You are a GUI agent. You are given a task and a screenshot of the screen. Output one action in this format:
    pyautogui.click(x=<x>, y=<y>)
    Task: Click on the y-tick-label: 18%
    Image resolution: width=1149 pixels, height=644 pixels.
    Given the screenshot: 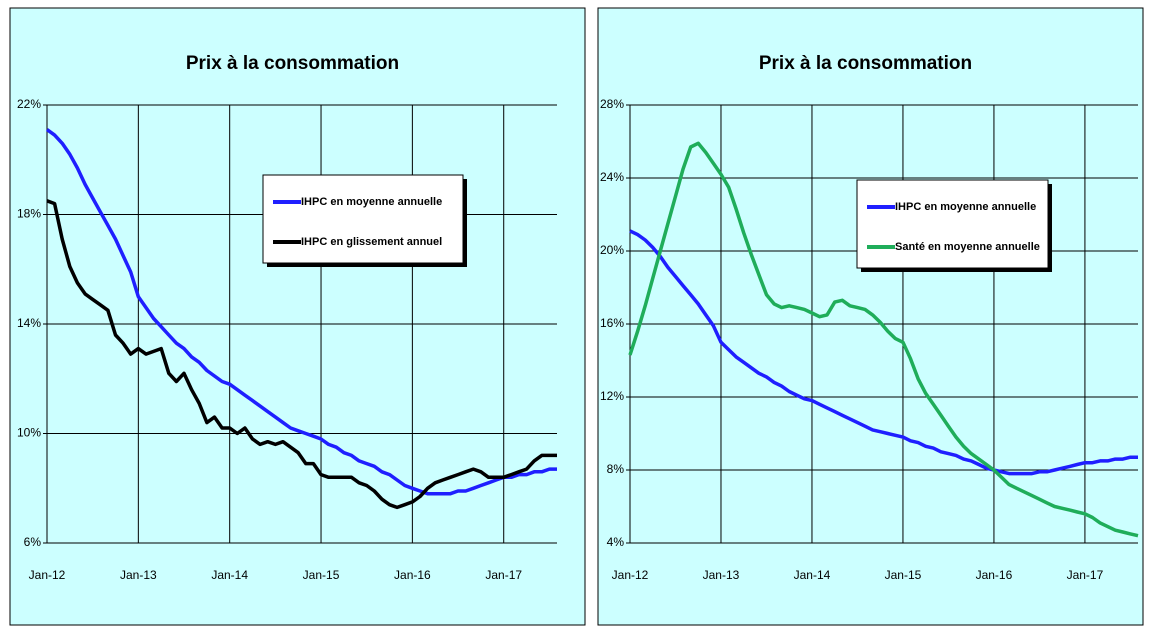 What is the action you would take?
    pyautogui.click(x=29, y=214)
    